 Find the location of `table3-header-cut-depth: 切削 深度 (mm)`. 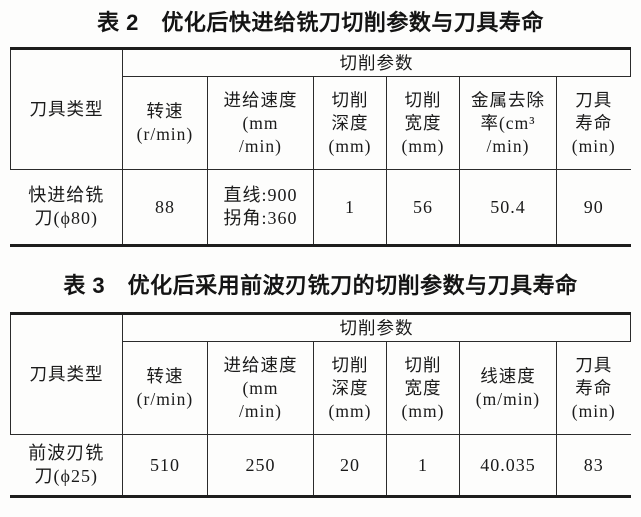

table3-header-cut-depth: 切削 深度 (mm) is located at coordinates (349, 388).